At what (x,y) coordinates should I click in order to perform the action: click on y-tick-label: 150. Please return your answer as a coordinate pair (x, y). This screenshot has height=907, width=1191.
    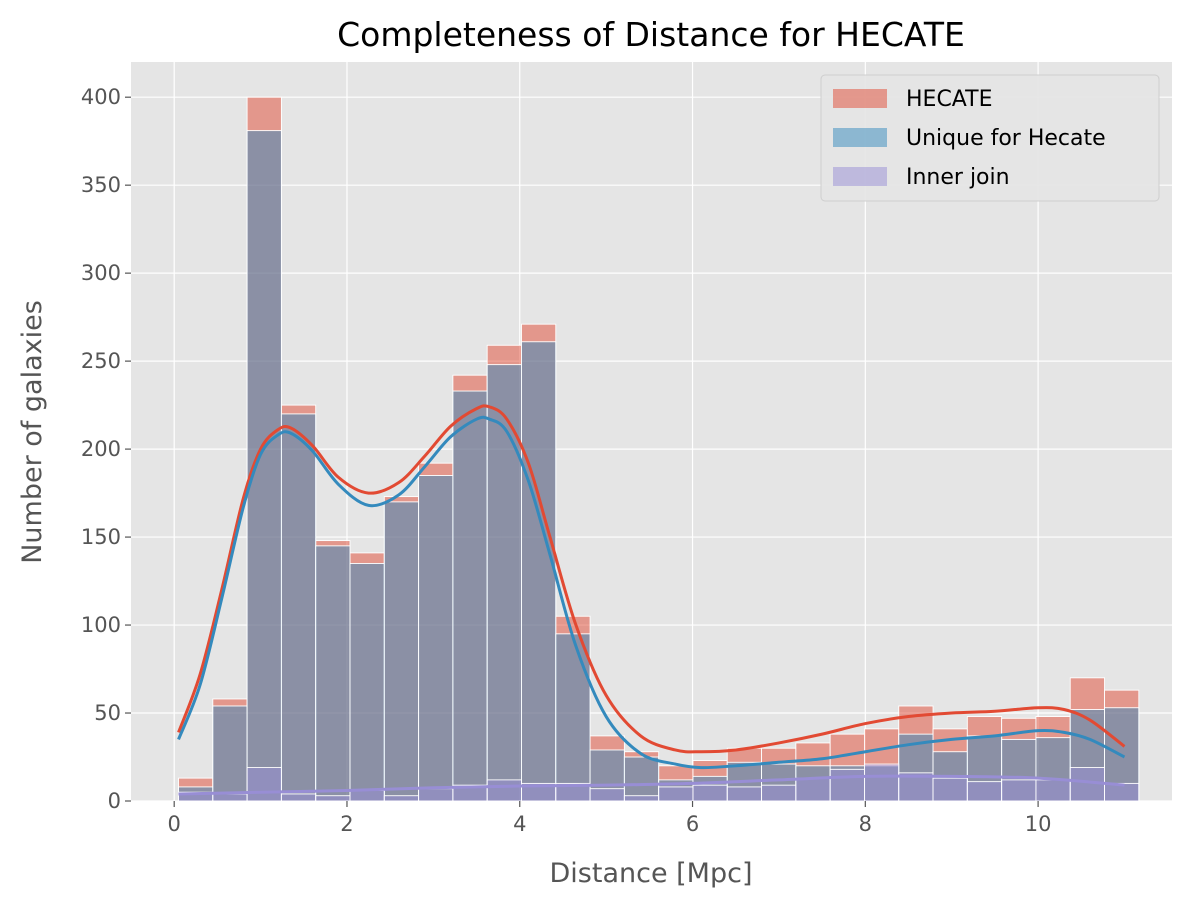
    Looking at the image, I should click on (101, 537).